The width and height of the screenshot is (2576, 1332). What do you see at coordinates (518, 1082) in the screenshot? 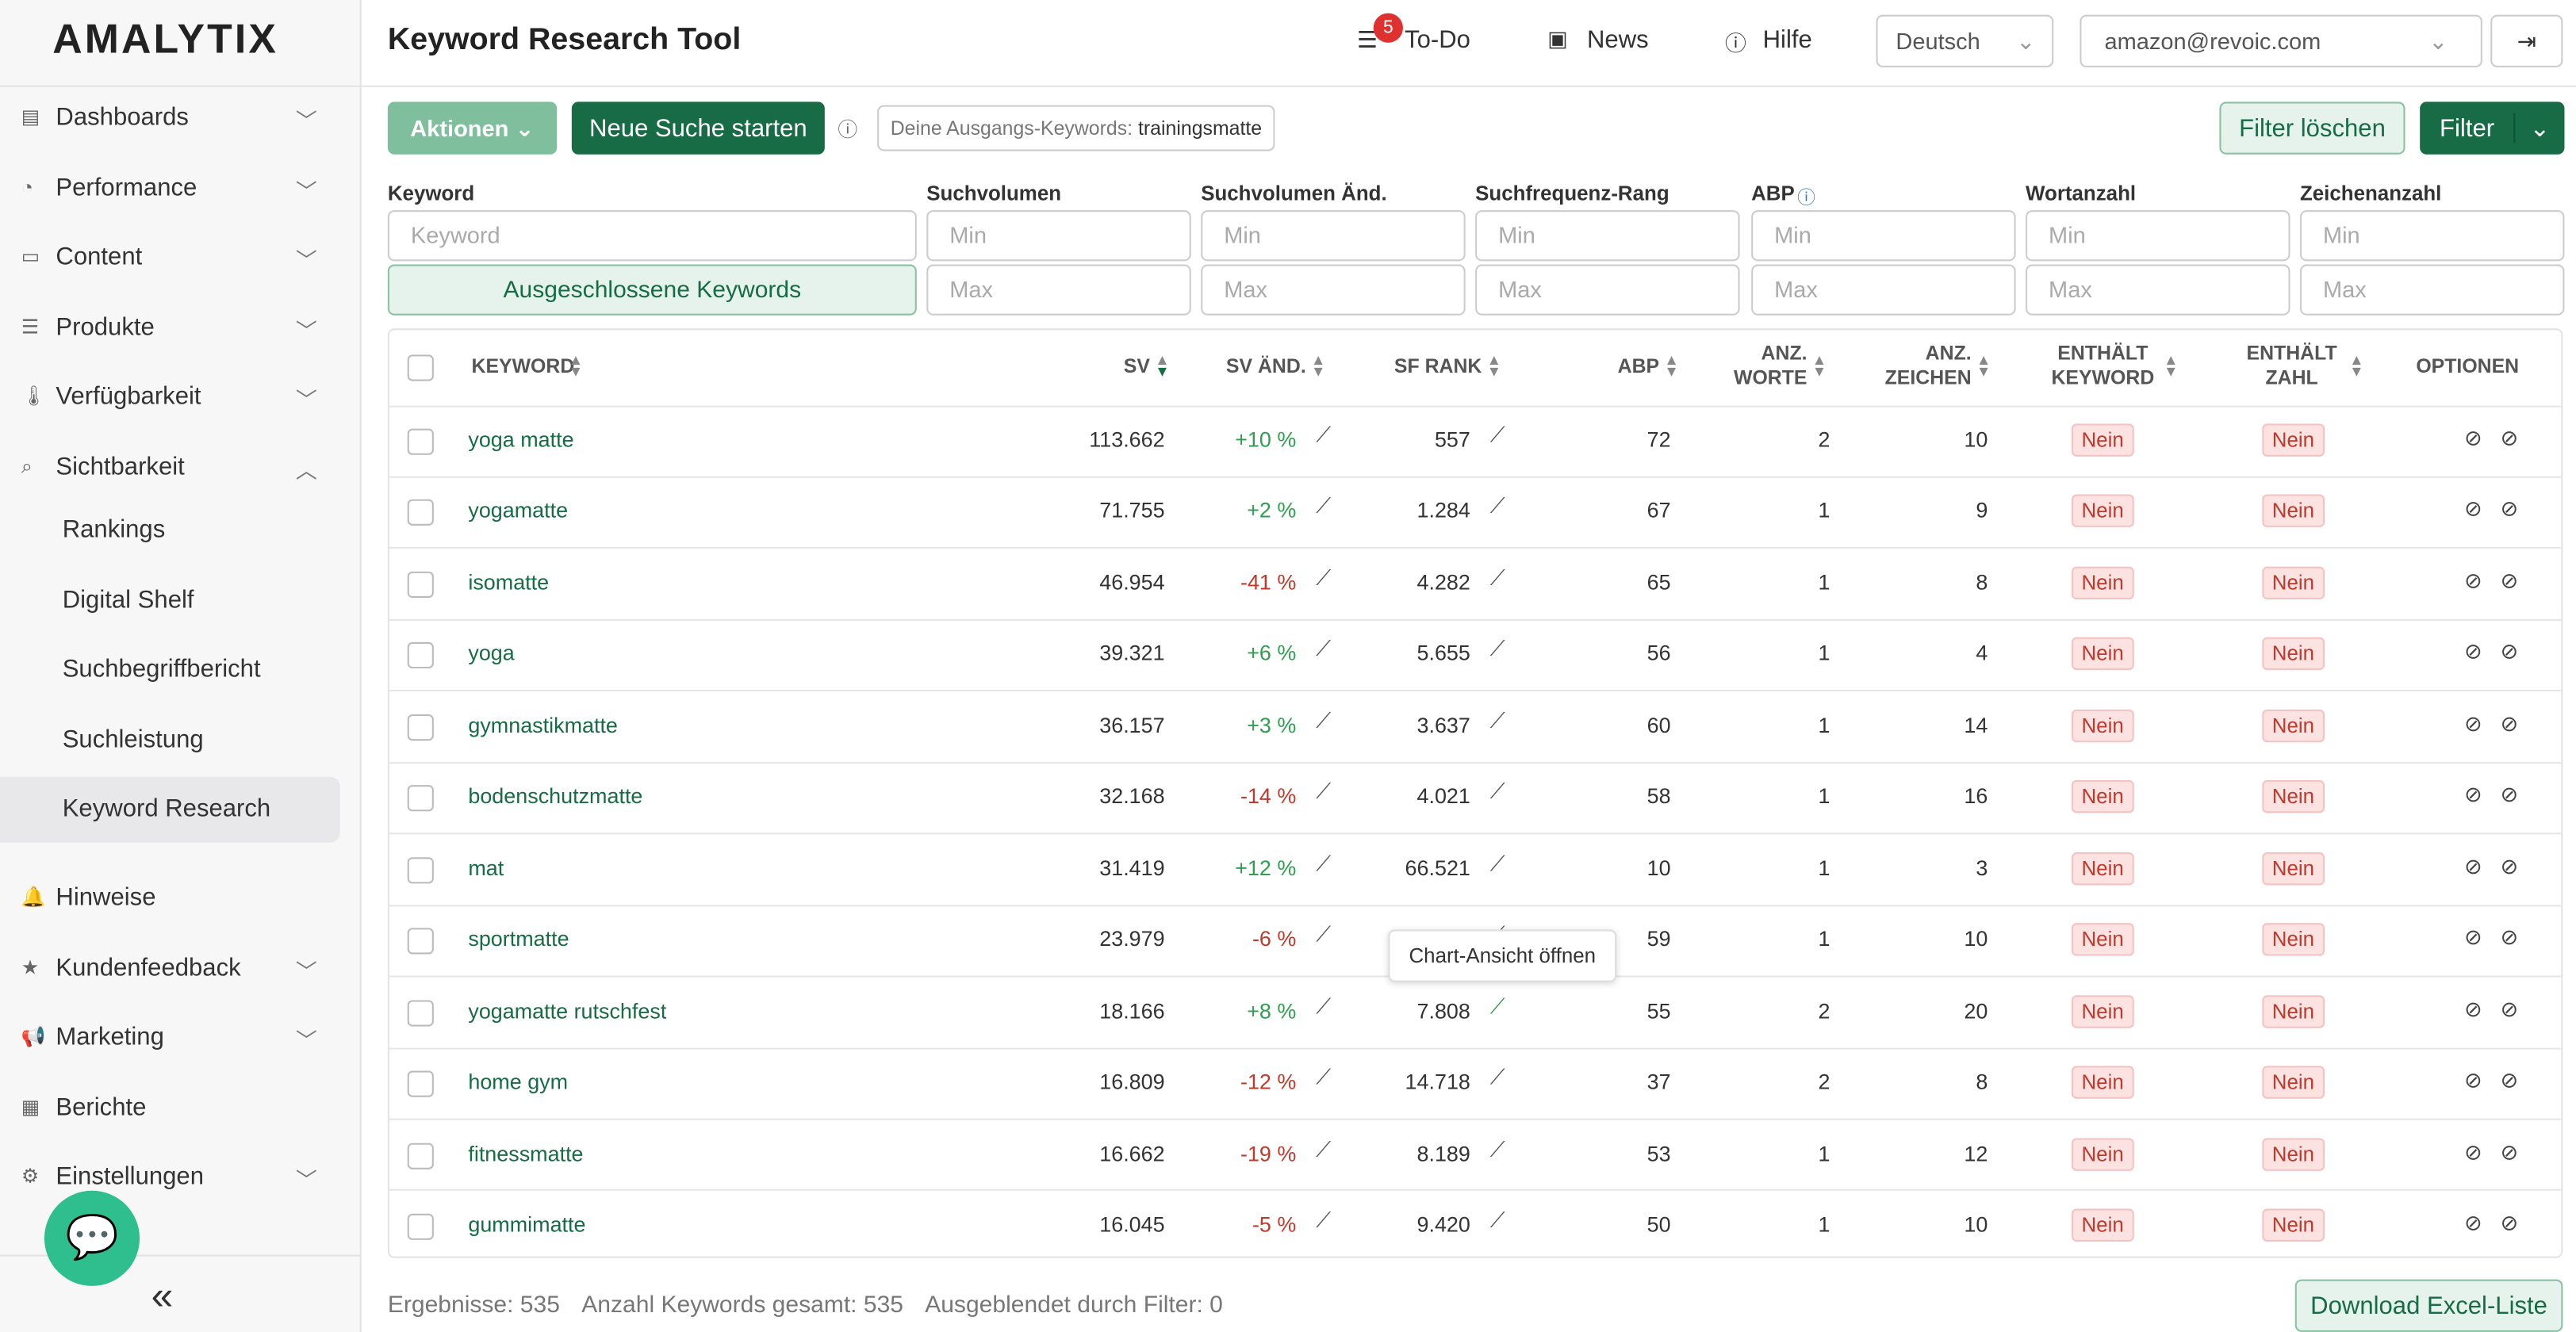
I see `keyword-link: home gym` at bounding box center [518, 1082].